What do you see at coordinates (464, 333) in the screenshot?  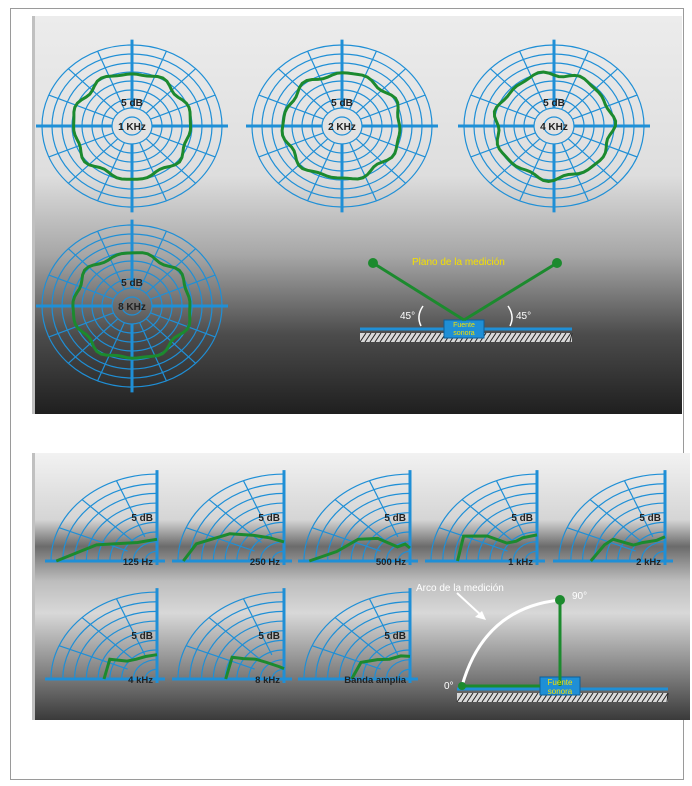 I see `source-label-line2: sonora` at bounding box center [464, 333].